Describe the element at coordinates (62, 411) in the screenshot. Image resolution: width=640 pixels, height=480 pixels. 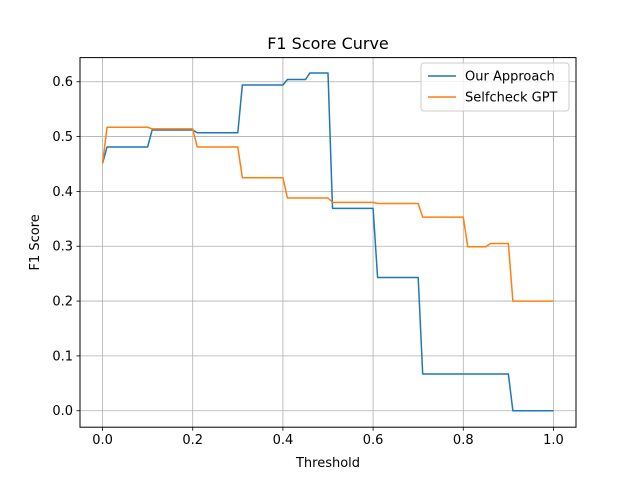
I see `y-tick-label: 0.0` at that location.